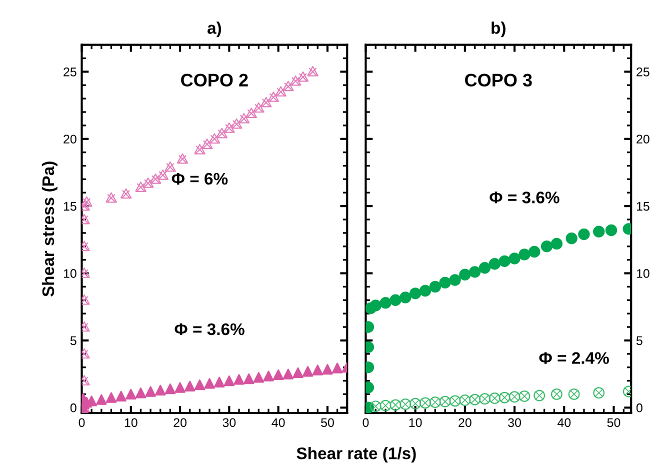 The width and height of the screenshot is (654, 472). What do you see at coordinates (214, 80) in the screenshot?
I see `annotation: COPO 2` at bounding box center [214, 80].